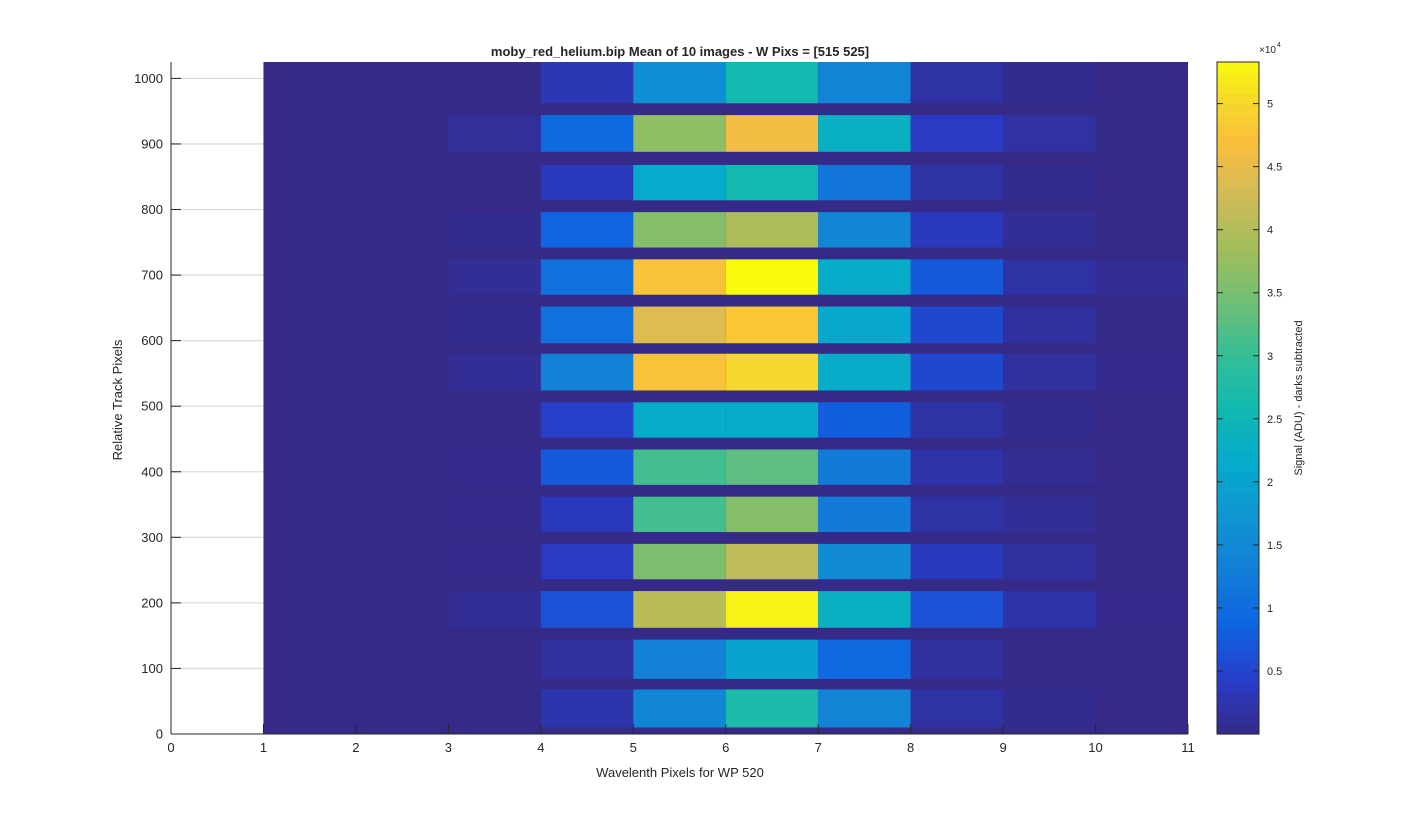  I want to click on x-tick-label: 2, so click(355, 747).